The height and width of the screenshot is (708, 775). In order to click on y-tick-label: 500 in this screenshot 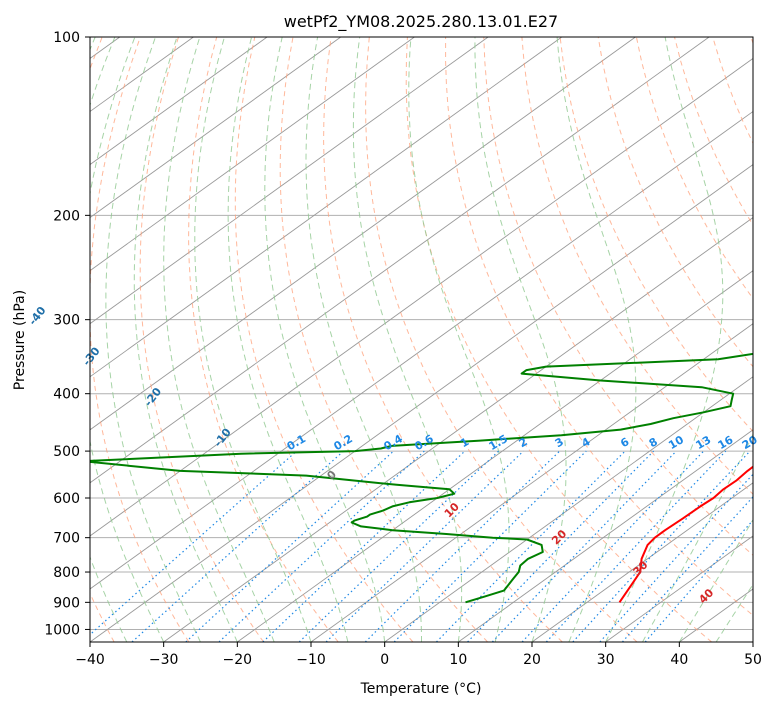, I will do `click(66, 452)`.